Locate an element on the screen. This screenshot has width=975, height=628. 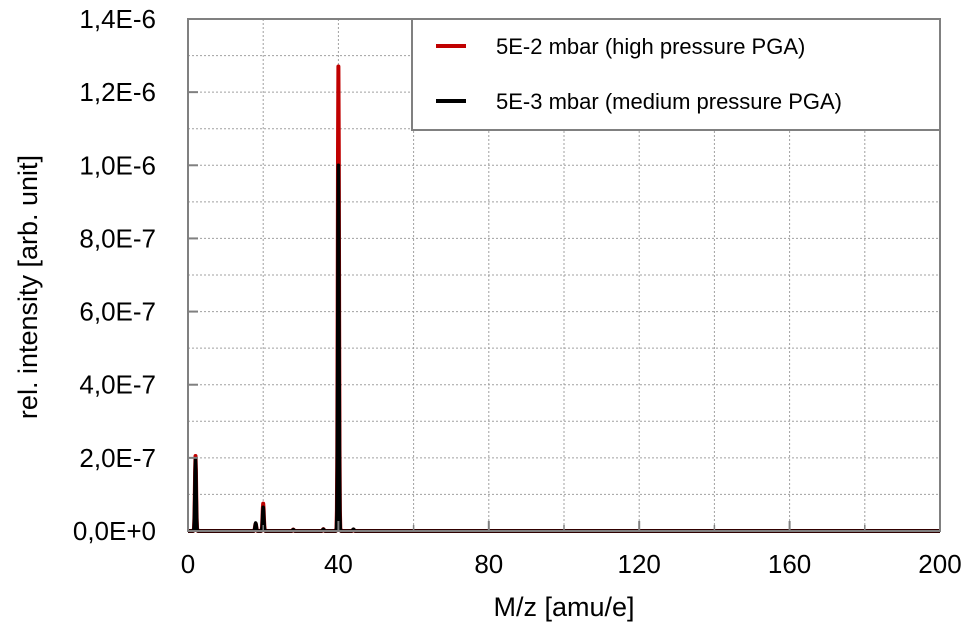
y-tick-label: 1,4E-6 is located at coordinates (117, 19).